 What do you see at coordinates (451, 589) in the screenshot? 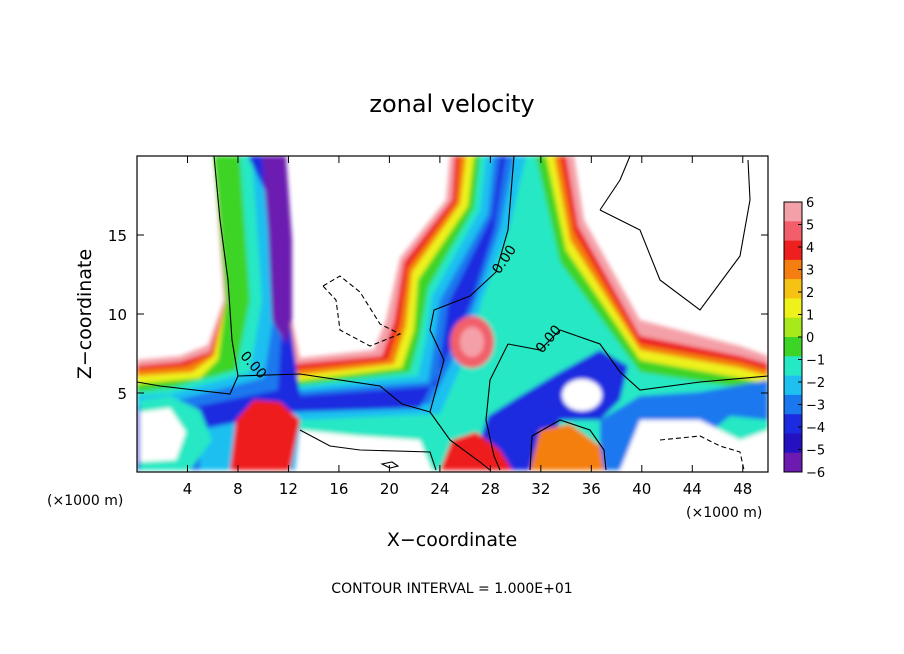
I see `contour-interval-note: CONTOUR INTERVAL = 1.000E+01` at bounding box center [451, 589].